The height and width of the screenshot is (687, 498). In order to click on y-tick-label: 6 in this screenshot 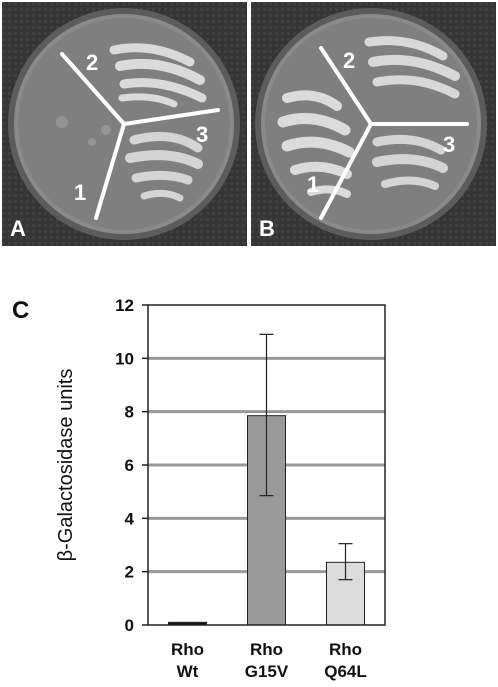, I will do `click(129, 465)`.